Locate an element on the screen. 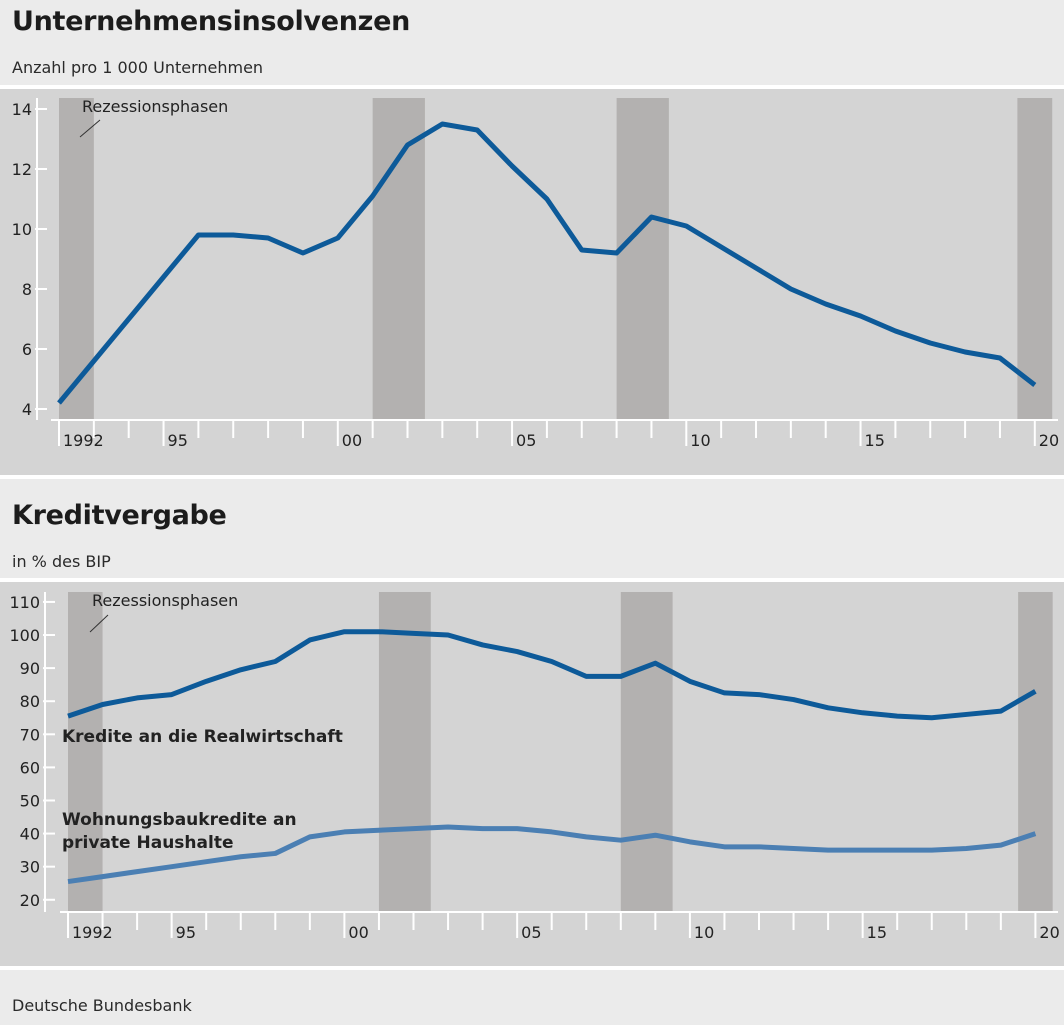 This screenshot has width=1064, height=1025. y-tick-label: 50 is located at coordinates (30, 800).